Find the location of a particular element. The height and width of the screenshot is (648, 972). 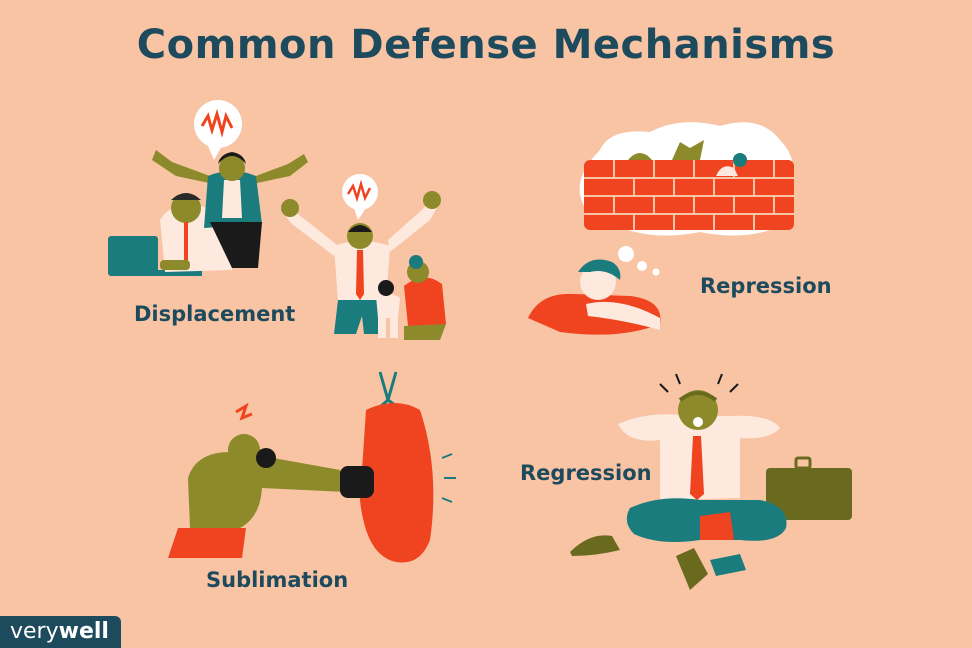

shoe-icon is located at coordinates (595, 545).